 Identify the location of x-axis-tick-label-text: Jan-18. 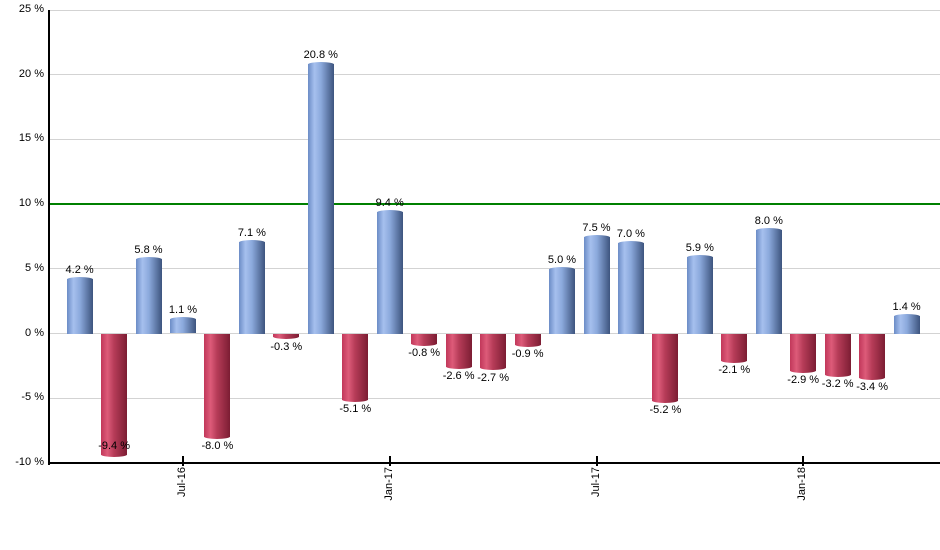
(802, 484).